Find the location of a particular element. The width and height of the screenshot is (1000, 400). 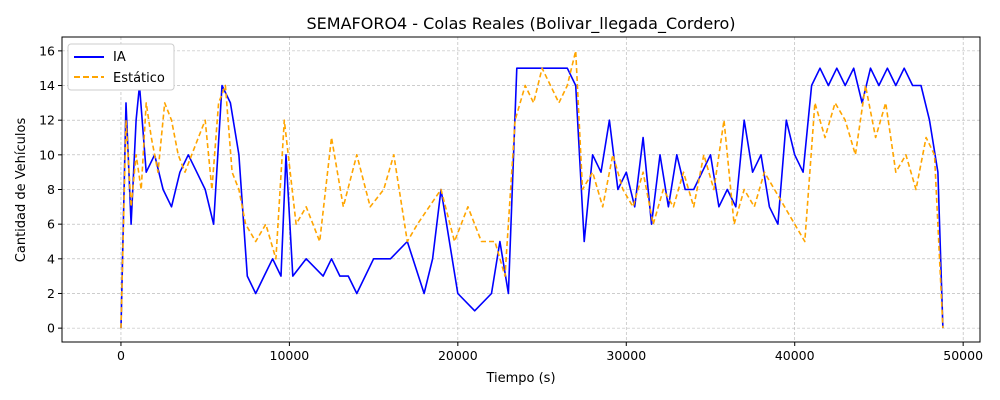

legend-label-ia: IA is located at coordinates (119, 57).